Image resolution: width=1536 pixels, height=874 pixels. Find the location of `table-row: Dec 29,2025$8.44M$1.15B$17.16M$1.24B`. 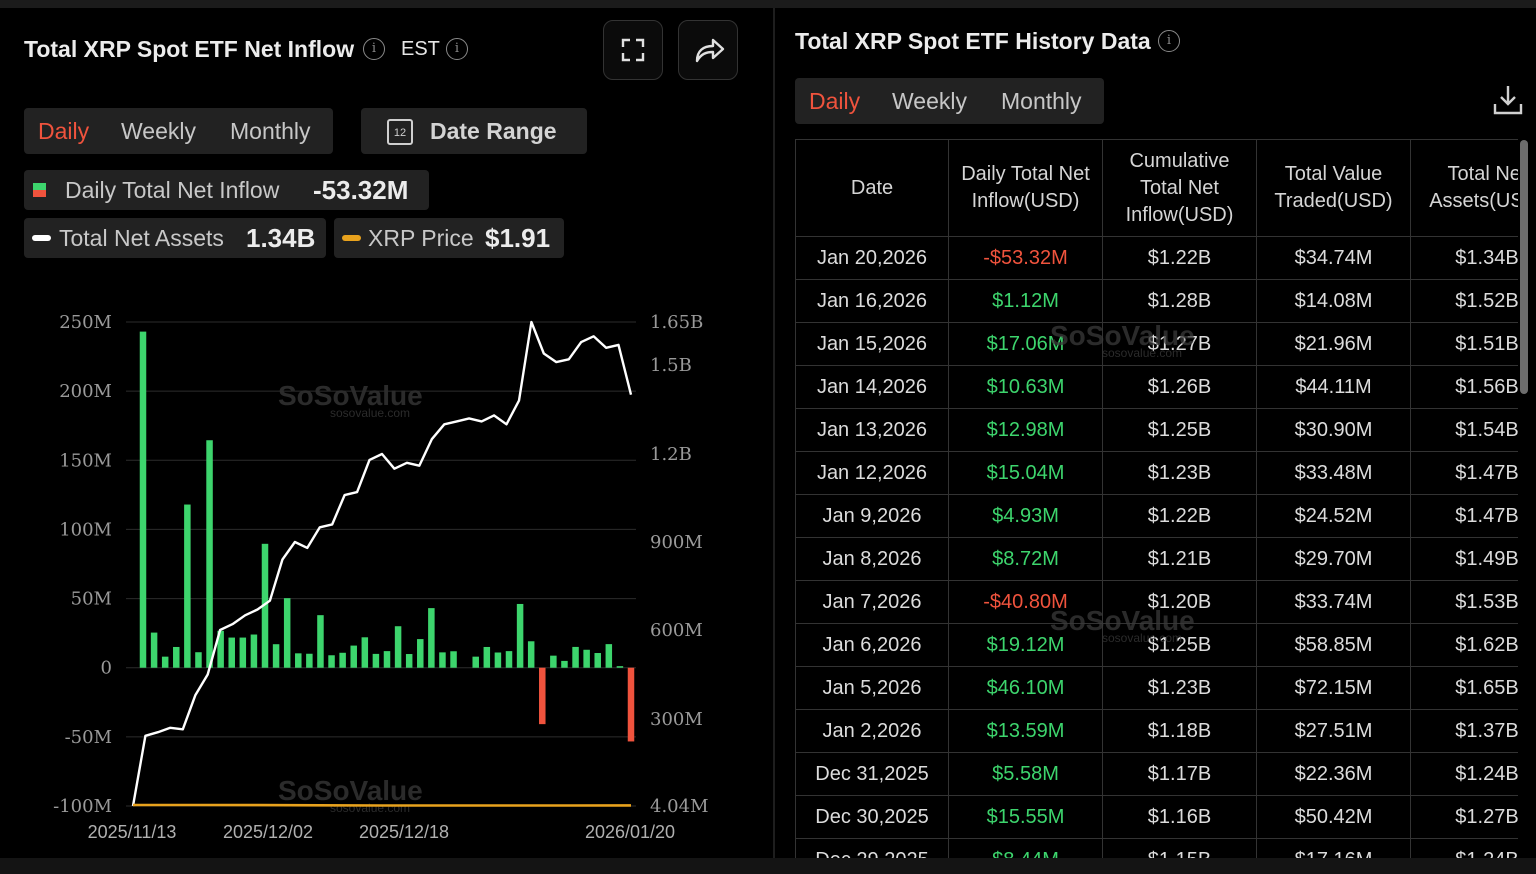

table-row: Dec 29,2025$8.44M$1.15B$17.16M$1.24B is located at coordinates (1156, 848).